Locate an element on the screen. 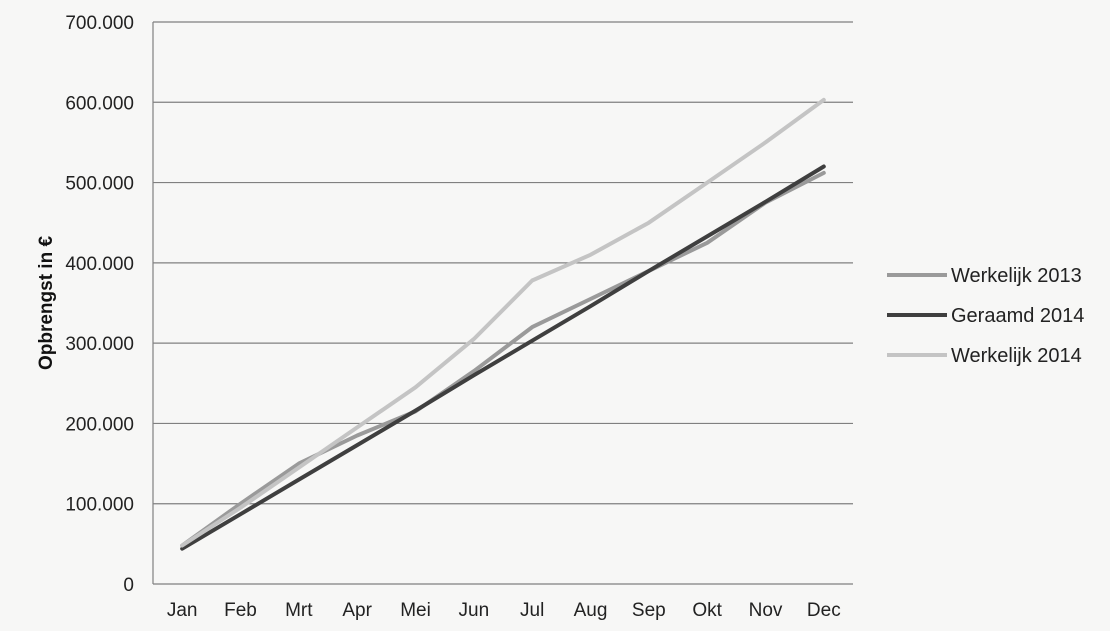  y-tick-label: 600.000 is located at coordinates (99, 103).